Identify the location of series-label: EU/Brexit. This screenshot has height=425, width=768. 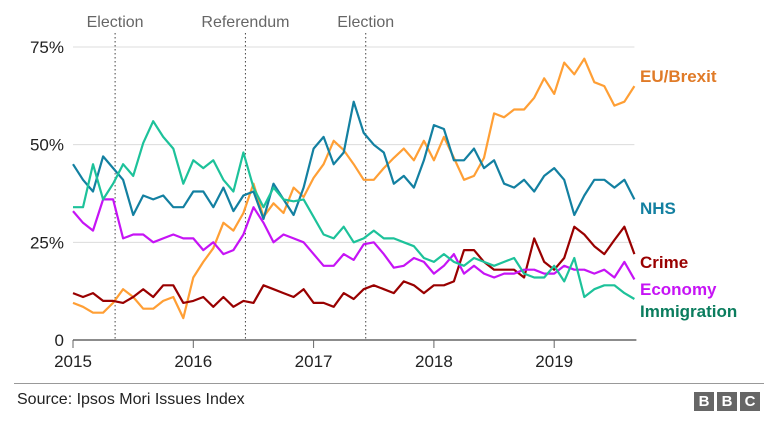
(678, 76).